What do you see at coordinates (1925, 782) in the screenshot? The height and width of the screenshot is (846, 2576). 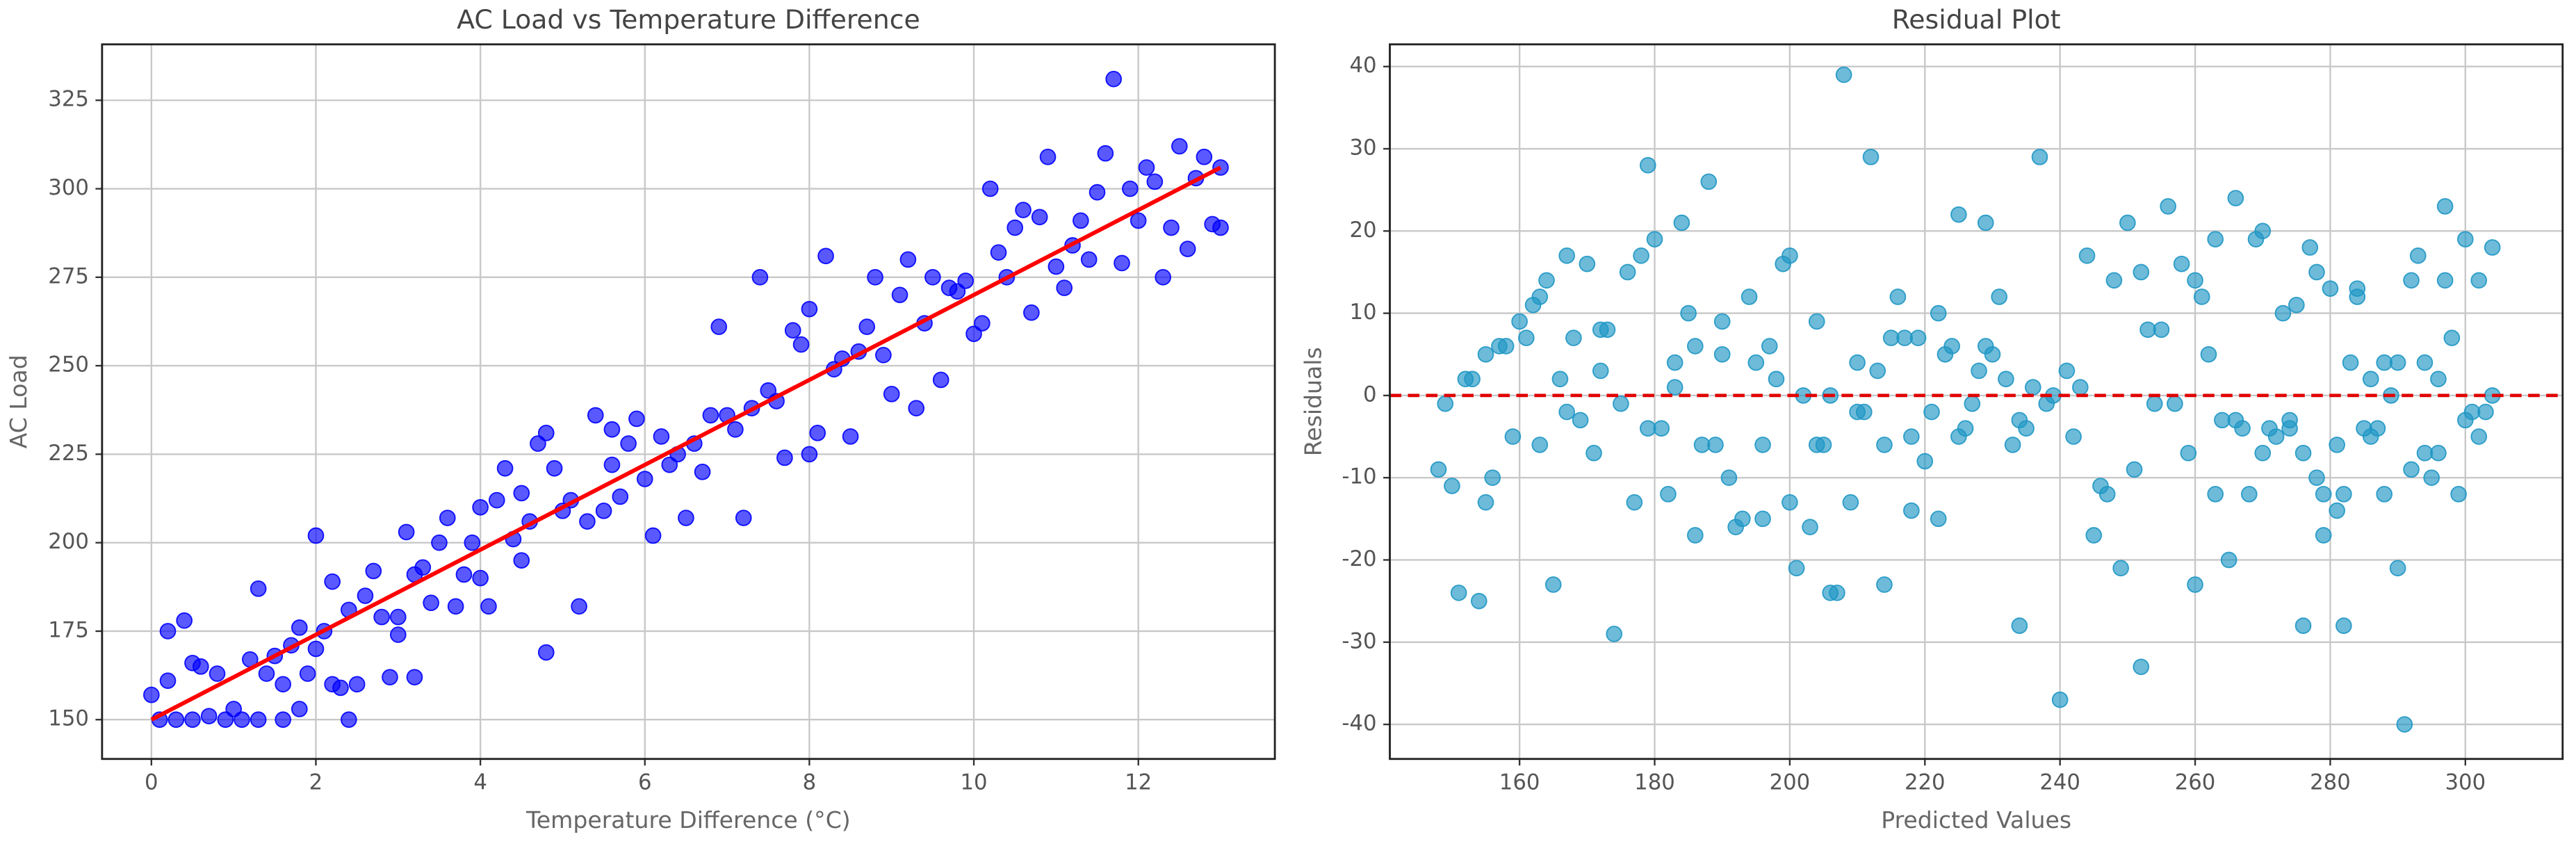 I see `x-tick-label: 220` at bounding box center [1925, 782].